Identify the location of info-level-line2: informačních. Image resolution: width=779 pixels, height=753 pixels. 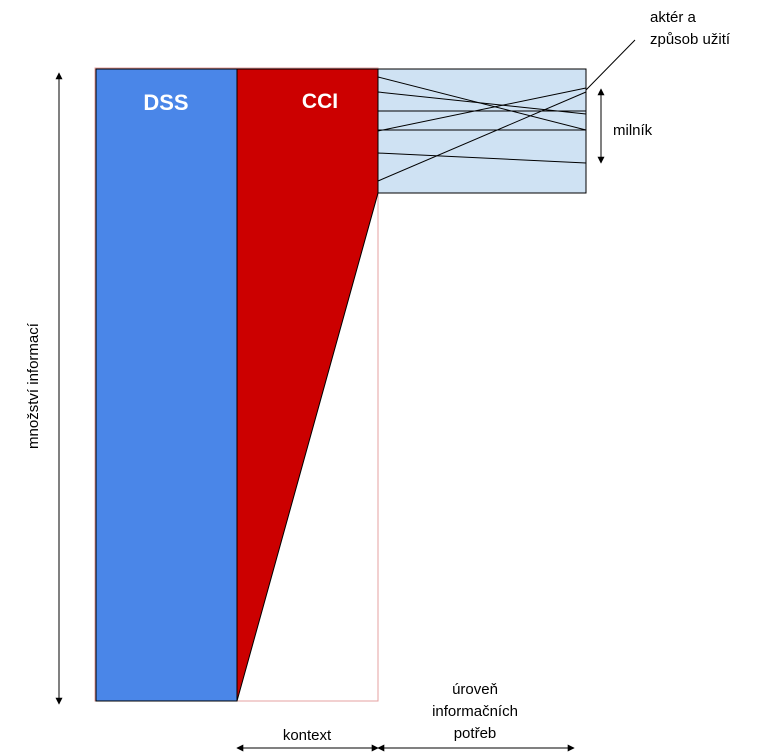
(475, 711).